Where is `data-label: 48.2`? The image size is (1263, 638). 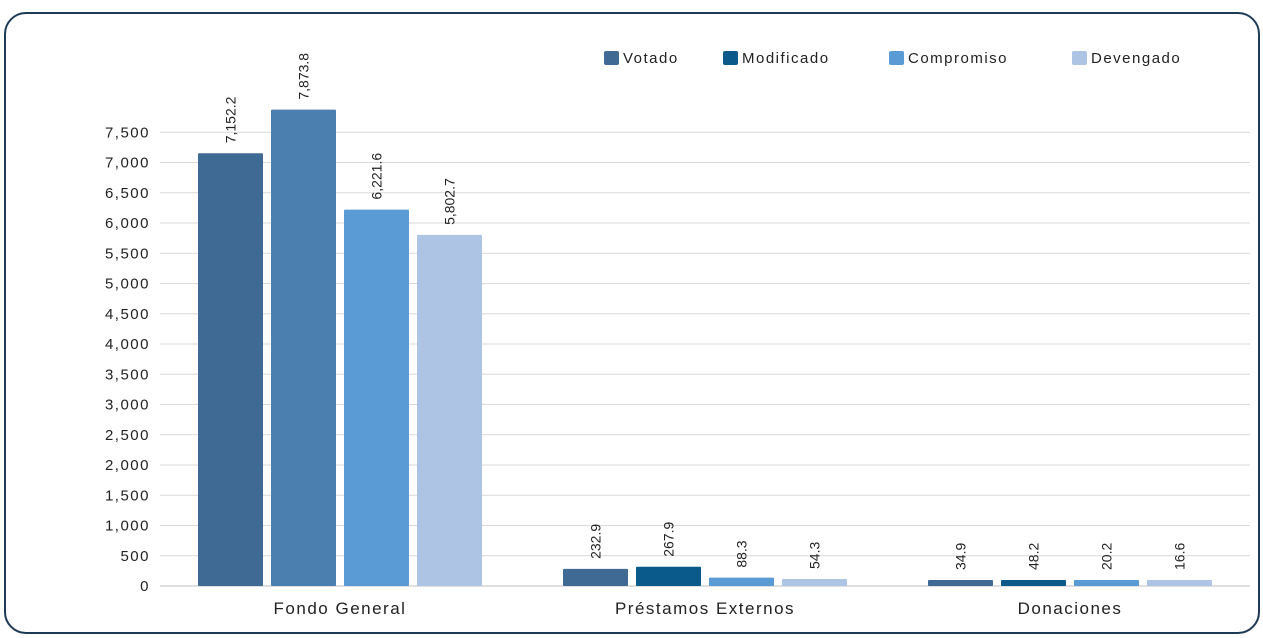 data-label: 48.2 is located at coordinates (1034, 556).